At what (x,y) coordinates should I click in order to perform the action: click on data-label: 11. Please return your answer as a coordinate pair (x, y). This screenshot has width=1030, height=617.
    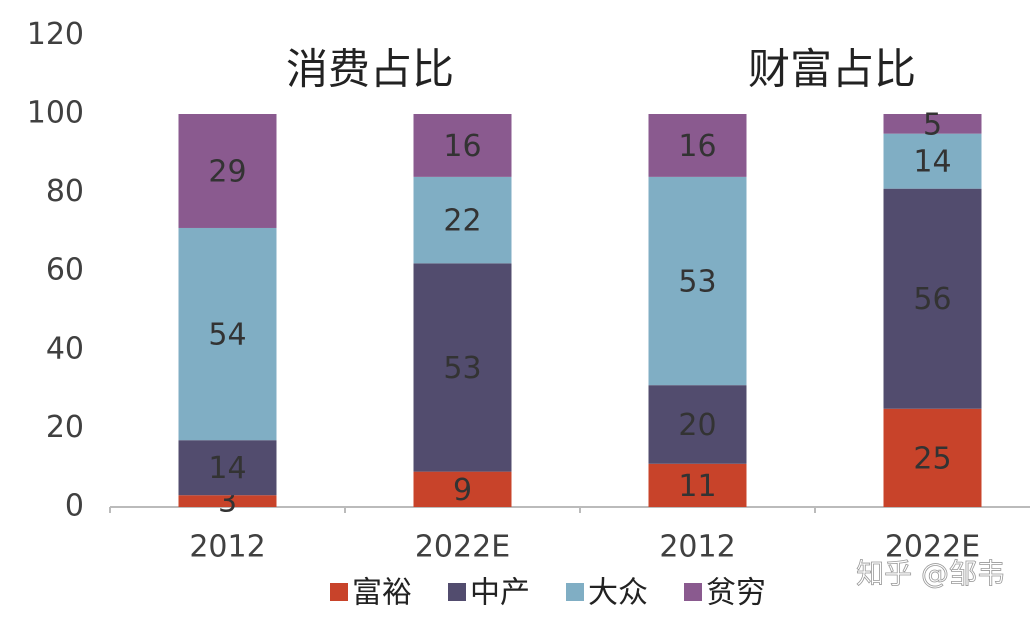
    Looking at the image, I should click on (697, 486).